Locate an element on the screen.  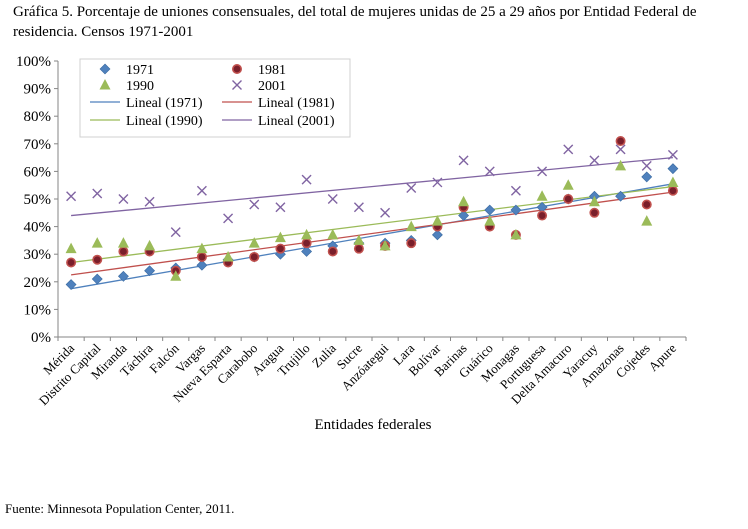
legend-marker-1971 is located at coordinates (105, 69).